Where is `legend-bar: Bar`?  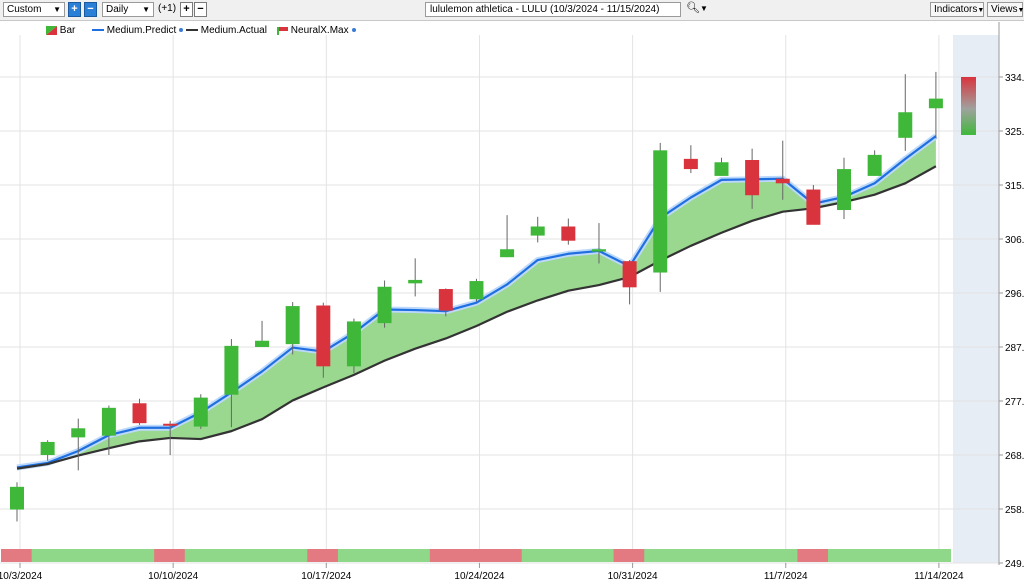 legend-bar: Bar is located at coordinates (60, 31).